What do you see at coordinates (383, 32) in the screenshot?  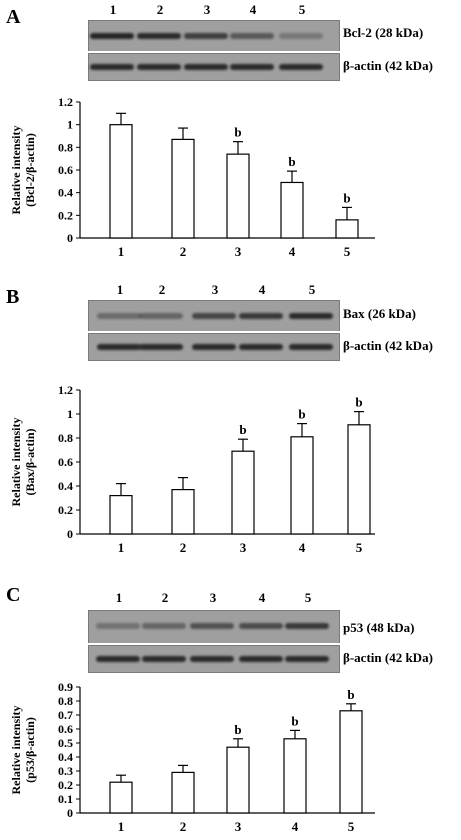 I see `blot-label-target: Bcl-2 (28 kDa)` at bounding box center [383, 32].